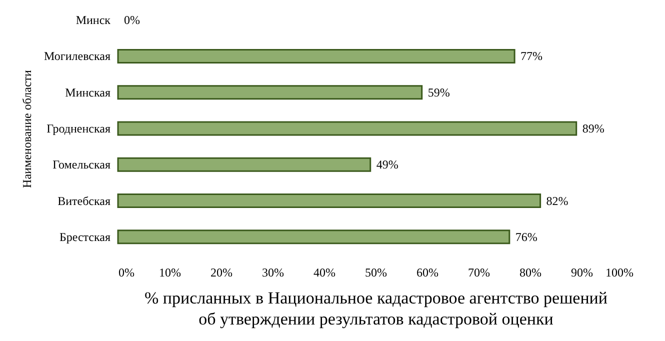  I want to click on data-label: 76%, so click(526, 237).